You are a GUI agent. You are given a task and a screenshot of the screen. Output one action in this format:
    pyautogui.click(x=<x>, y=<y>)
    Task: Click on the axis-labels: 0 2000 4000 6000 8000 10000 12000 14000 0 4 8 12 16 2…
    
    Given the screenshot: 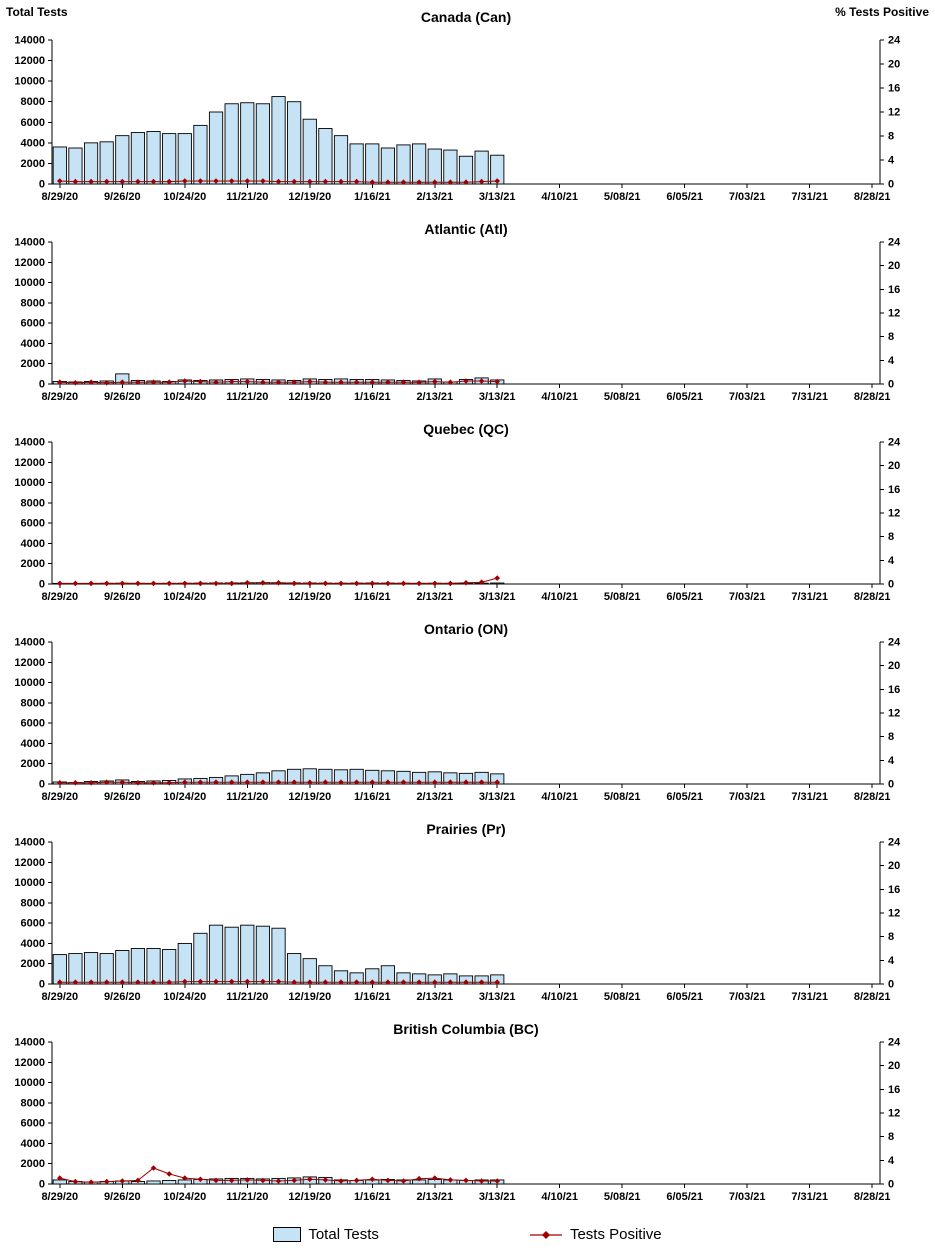 What is the action you would take?
    pyautogui.click(x=457, y=1120)
    